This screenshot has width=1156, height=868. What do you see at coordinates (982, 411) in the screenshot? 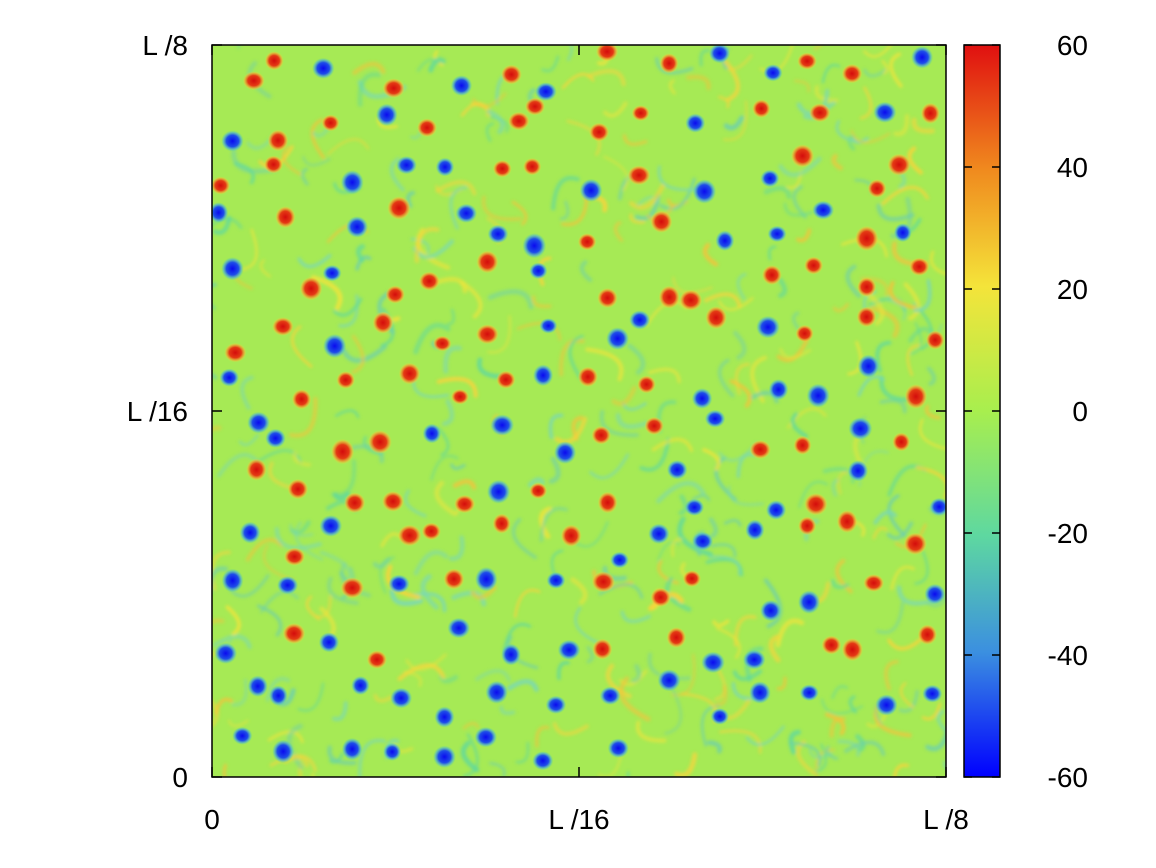
I see `colorbar-ticks` at bounding box center [982, 411].